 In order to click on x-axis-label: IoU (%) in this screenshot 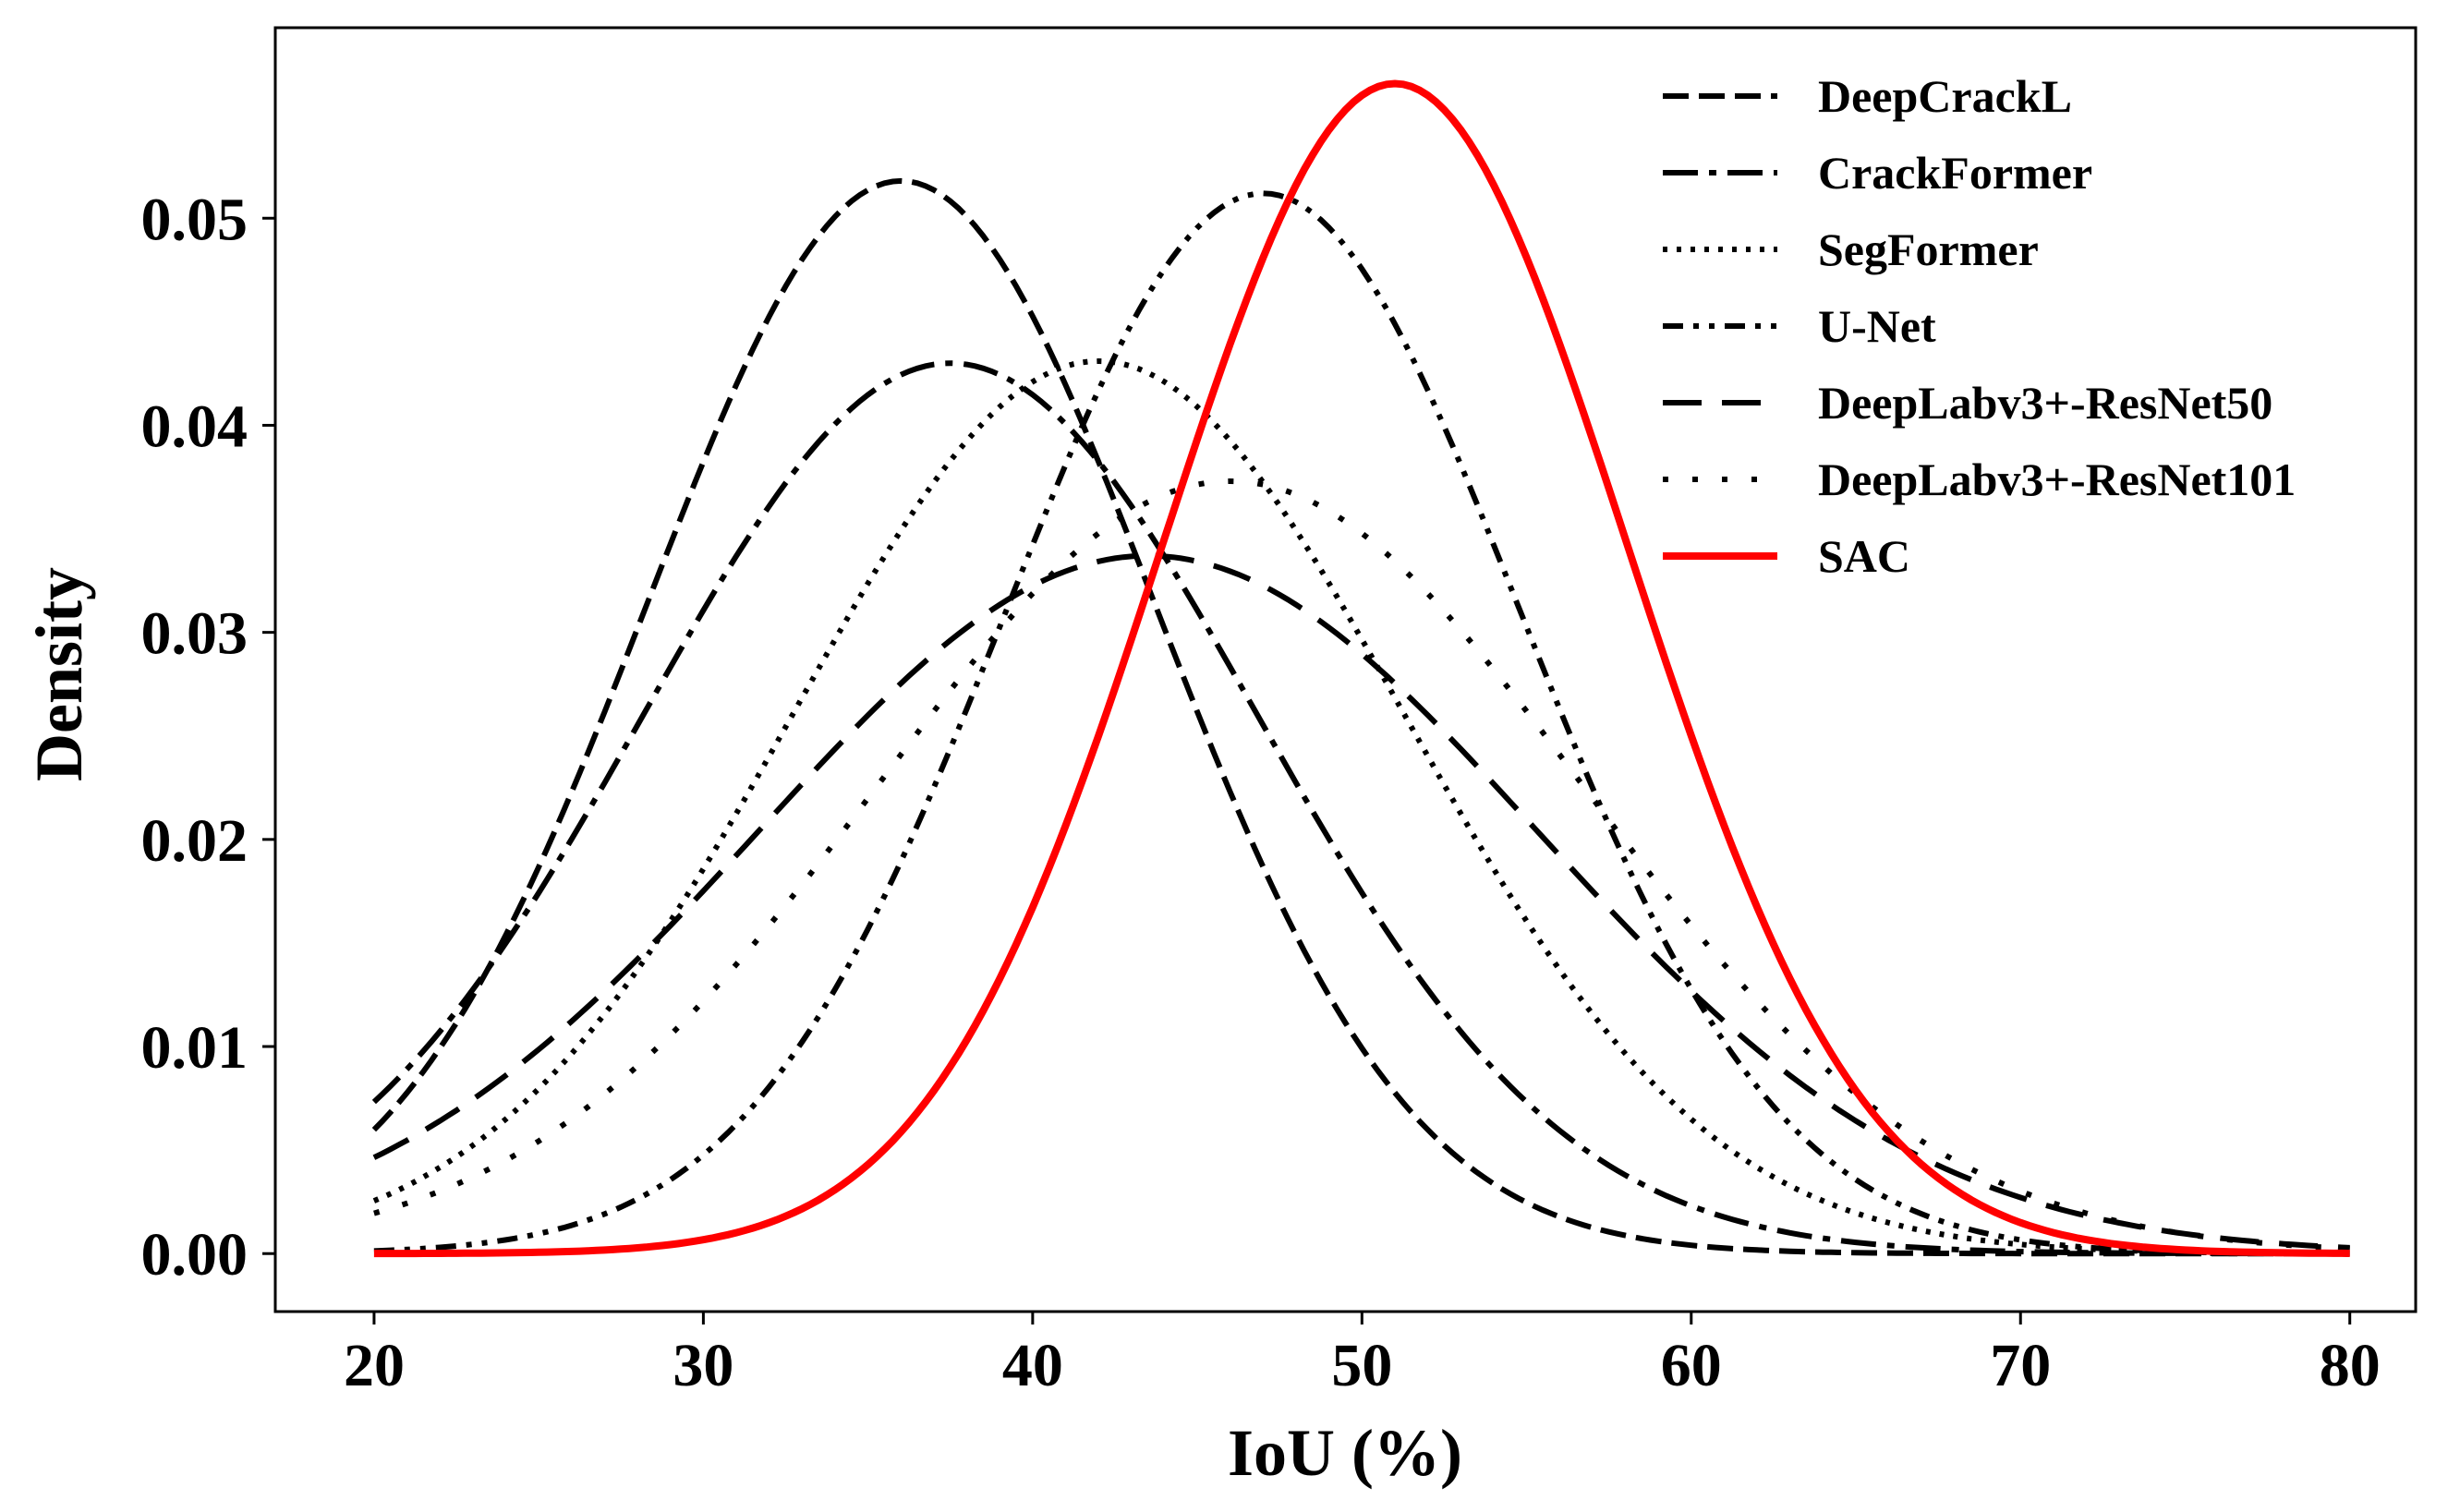, I will do `click(1345, 1453)`.